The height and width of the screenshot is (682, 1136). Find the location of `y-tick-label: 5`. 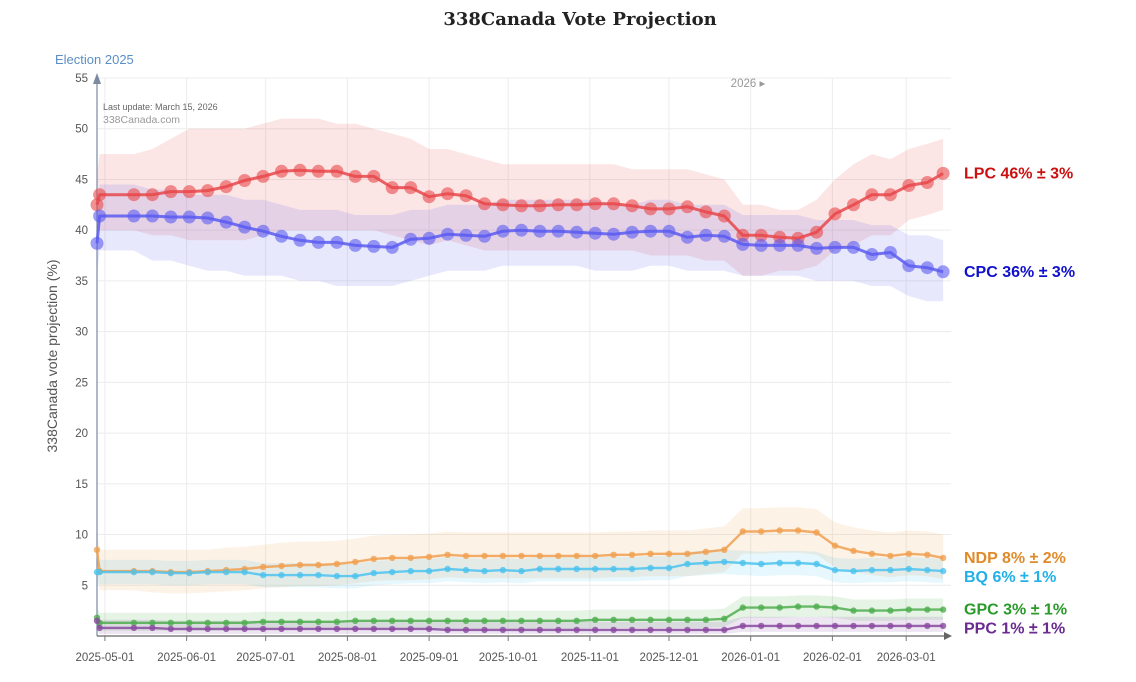

y-tick-label: 5 is located at coordinates (85, 586).